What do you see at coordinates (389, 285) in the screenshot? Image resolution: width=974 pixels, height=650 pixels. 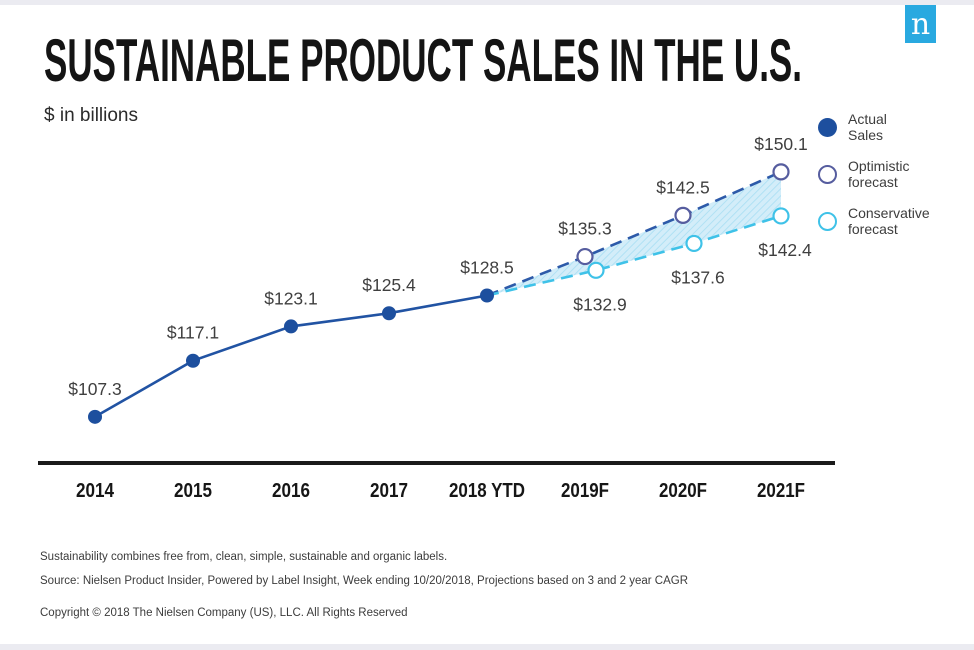 I see `data-point-label: $125.4` at bounding box center [389, 285].